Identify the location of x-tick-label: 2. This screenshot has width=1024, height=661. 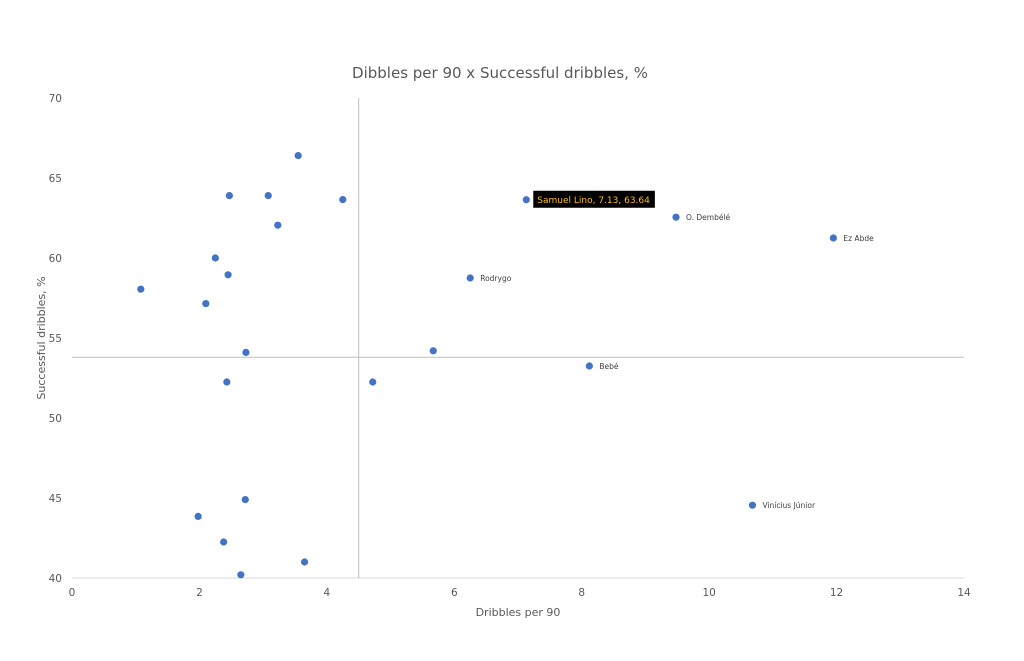
(199, 593).